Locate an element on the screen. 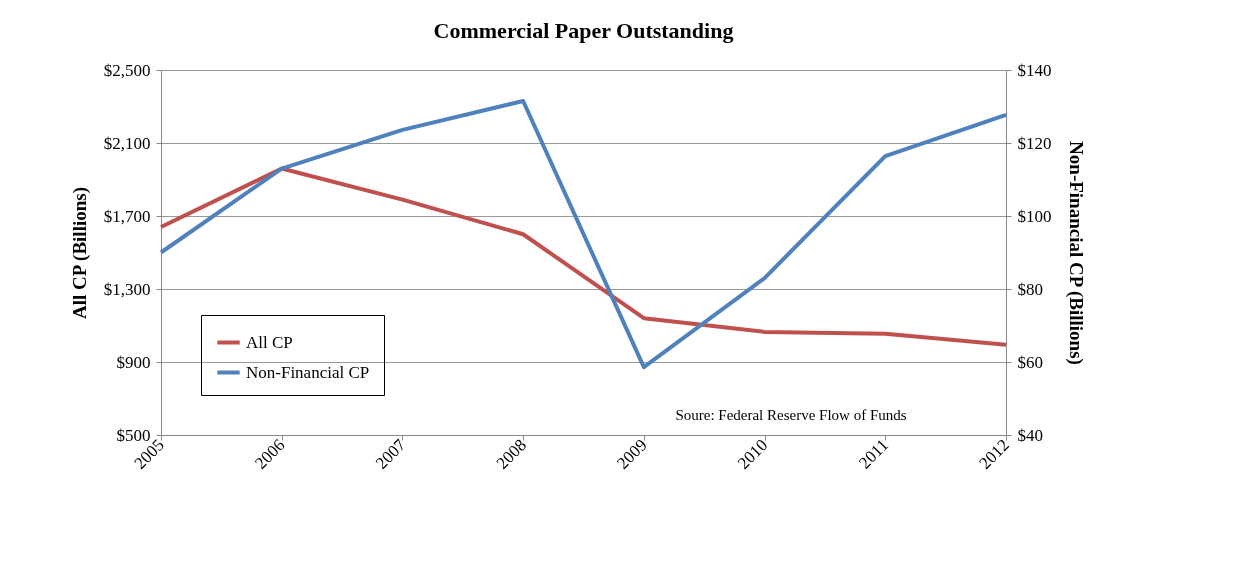  annotation: Soure: Federal Reserve Flow of Funds is located at coordinates (791, 415).